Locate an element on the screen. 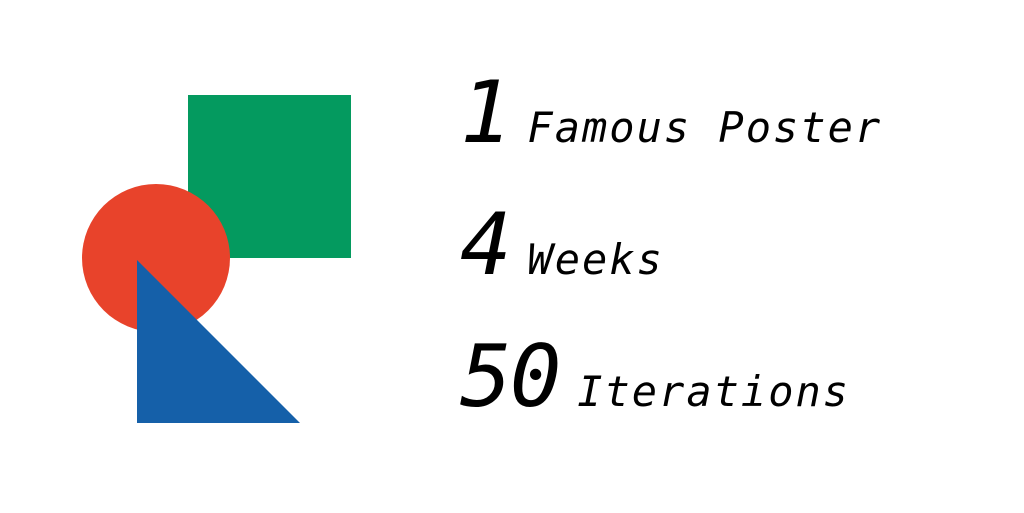  red-circle is located at coordinates (156, 258).